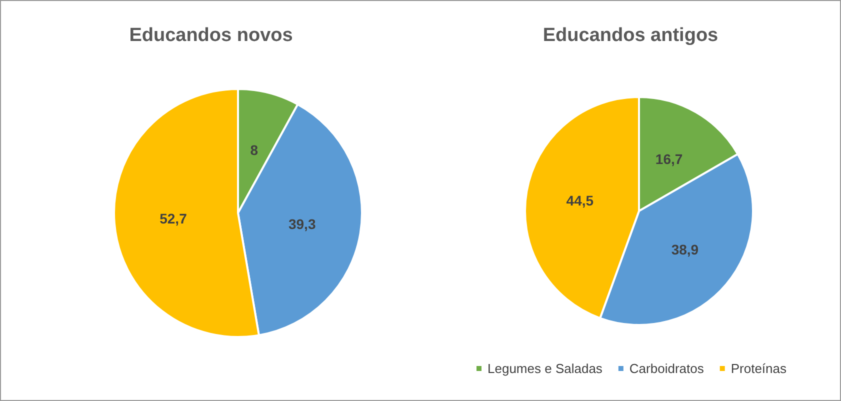 The image size is (841, 401). What do you see at coordinates (630, 35) in the screenshot?
I see `chart-title: Educandos antigos` at bounding box center [630, 35].